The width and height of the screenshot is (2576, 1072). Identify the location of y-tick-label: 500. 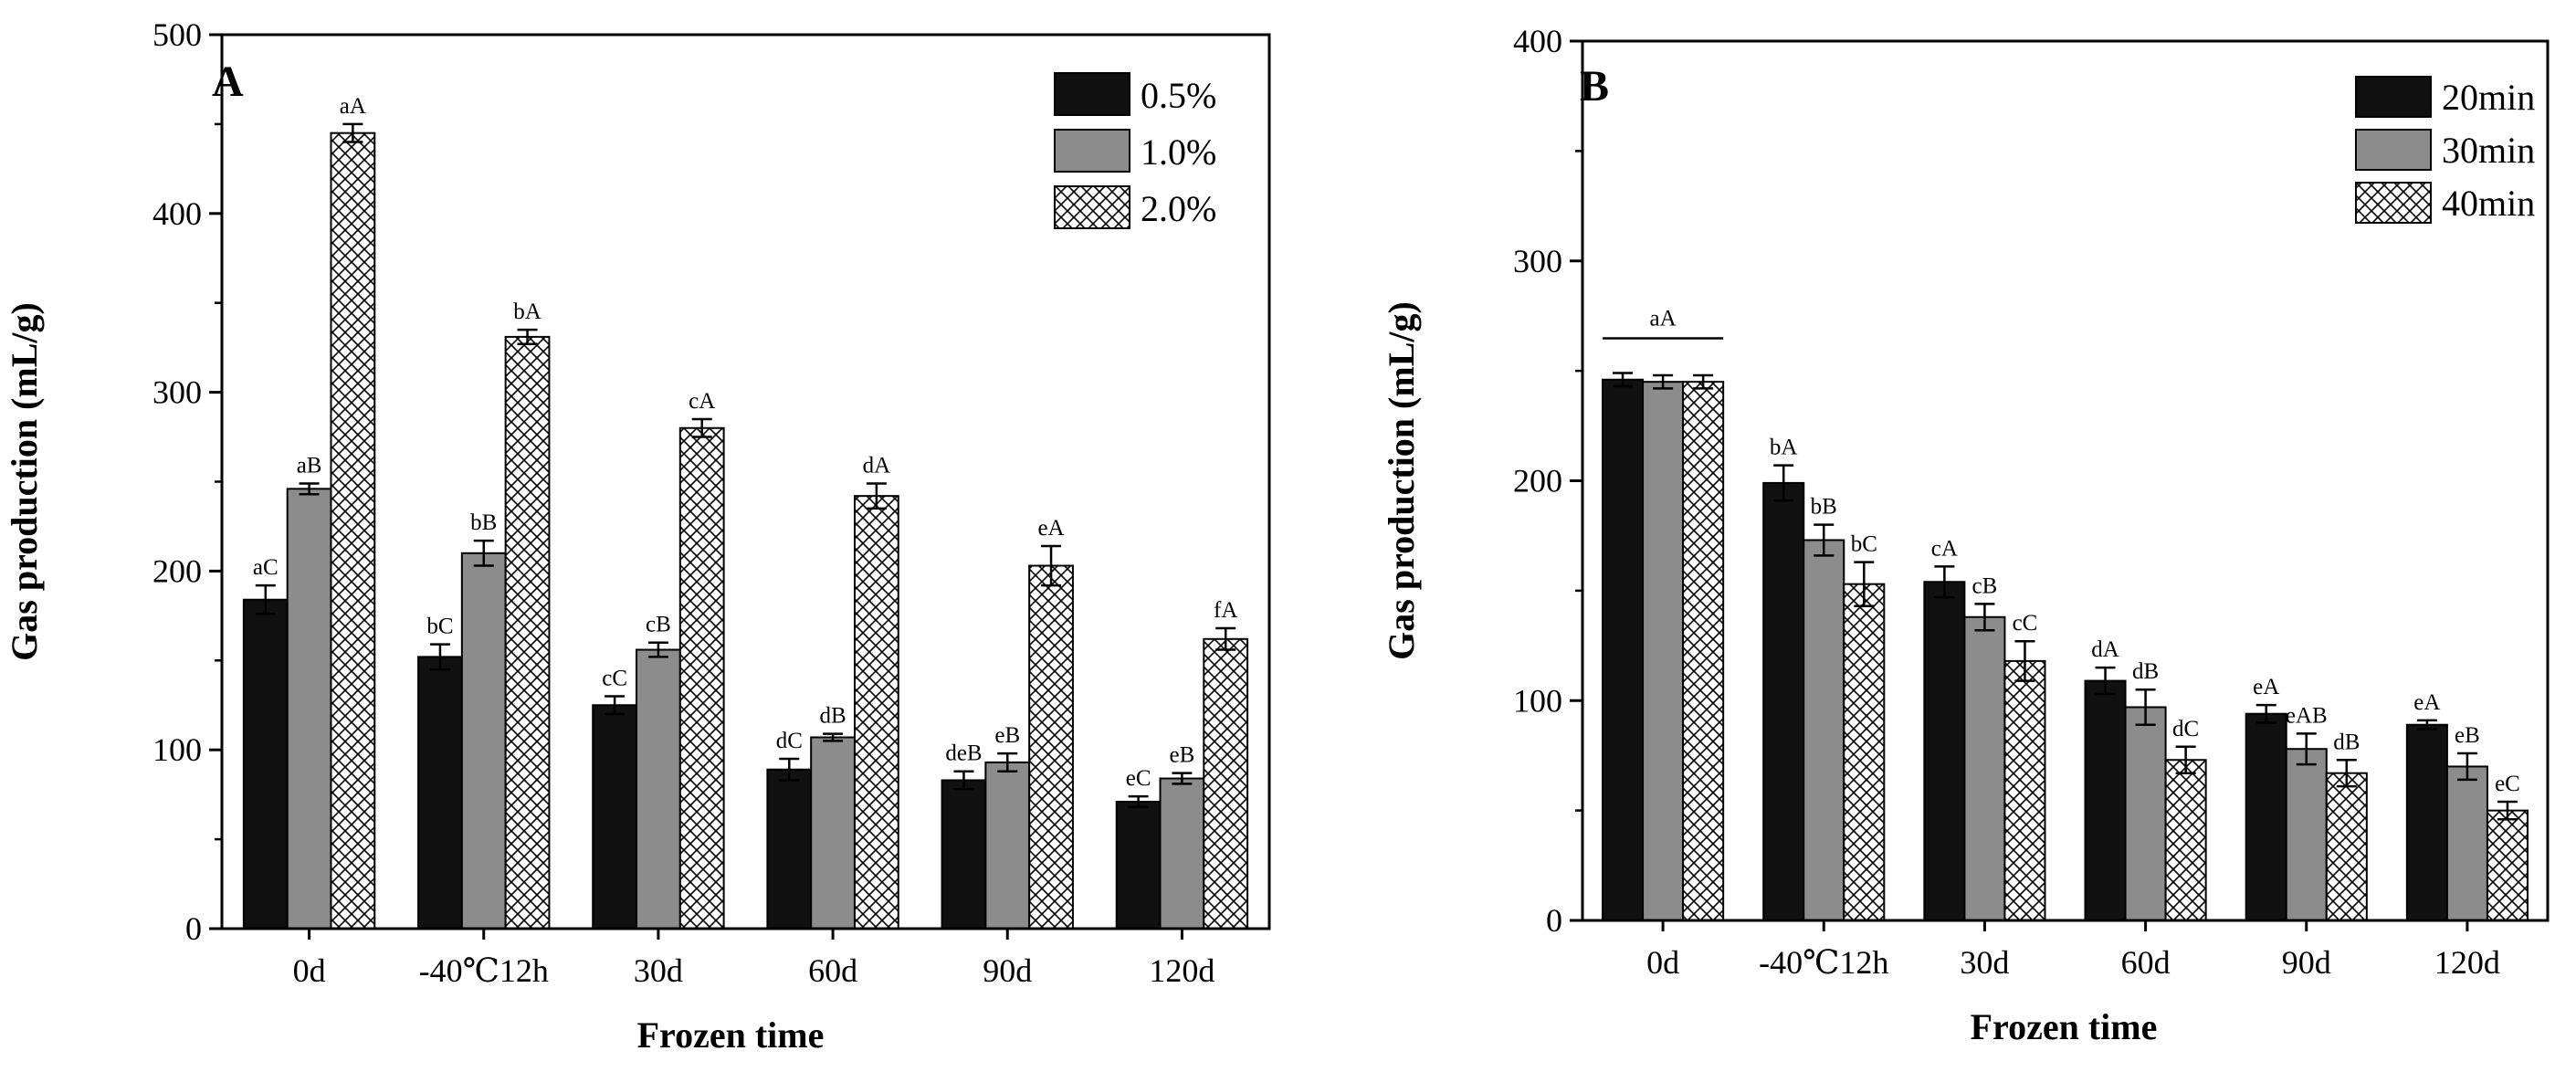
(177, 34).